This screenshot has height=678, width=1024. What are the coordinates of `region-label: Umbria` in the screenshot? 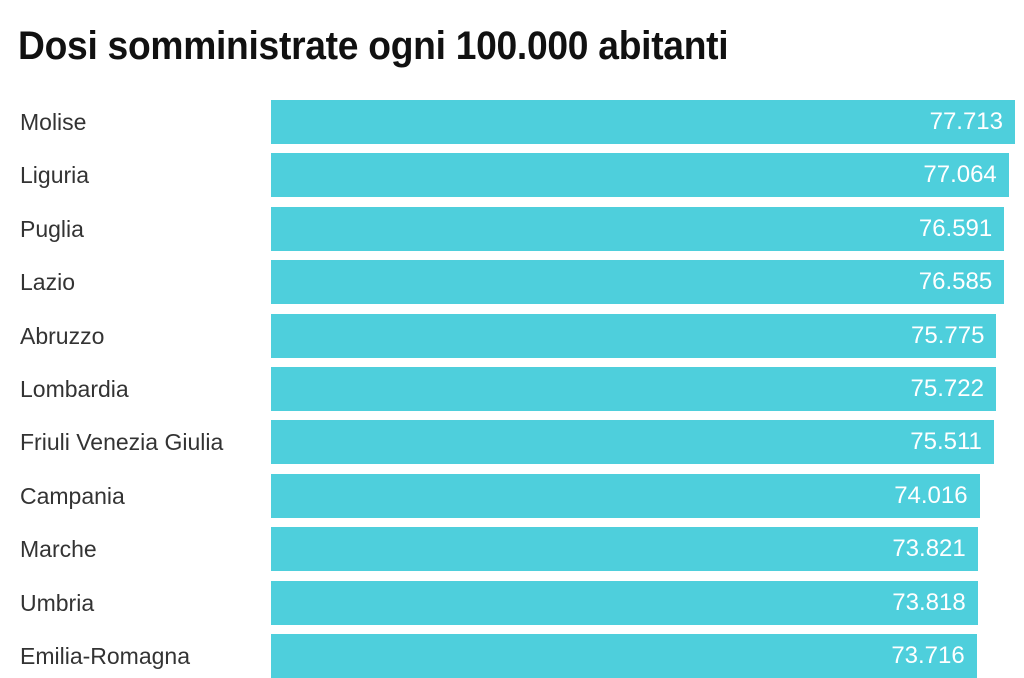 It's located at (57, 602).